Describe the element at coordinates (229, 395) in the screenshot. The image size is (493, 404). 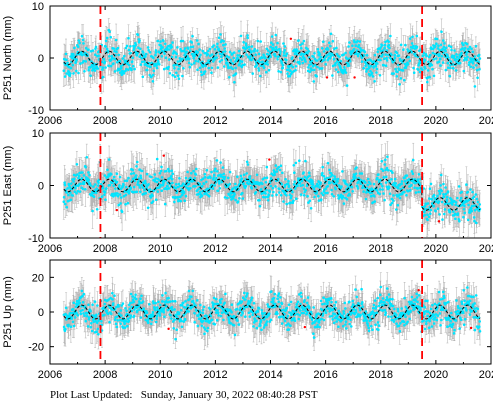
I see `footer-timestamp: Sunday, January 30, 2022 08:40:28 PST` at that location.